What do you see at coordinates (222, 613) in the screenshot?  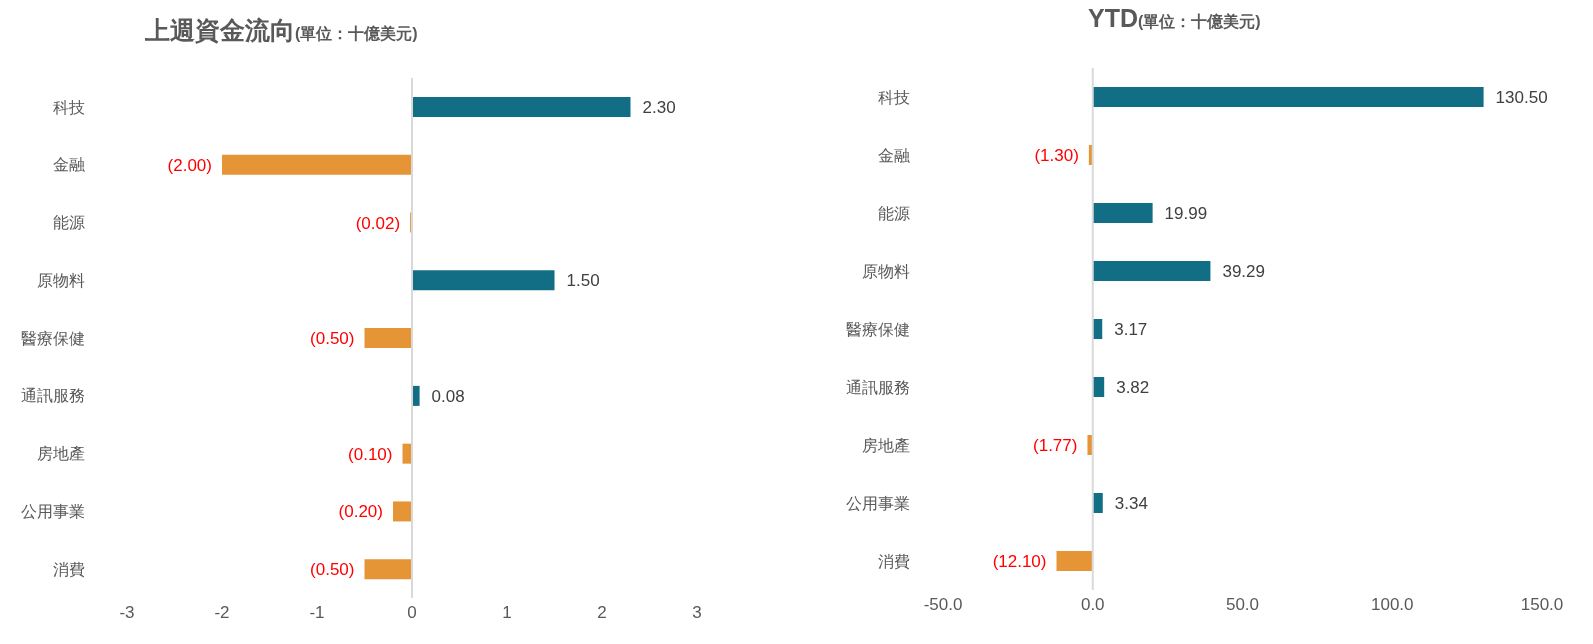 I see `x-tick-label: -2` at bounding box center [222, 613].